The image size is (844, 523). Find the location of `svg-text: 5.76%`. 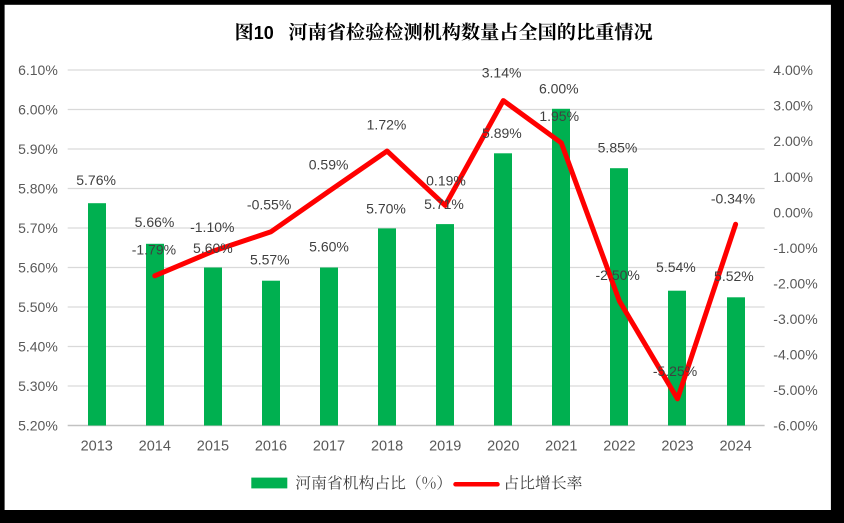

svg-text: 5.76% is located at coordinates (96, 180).